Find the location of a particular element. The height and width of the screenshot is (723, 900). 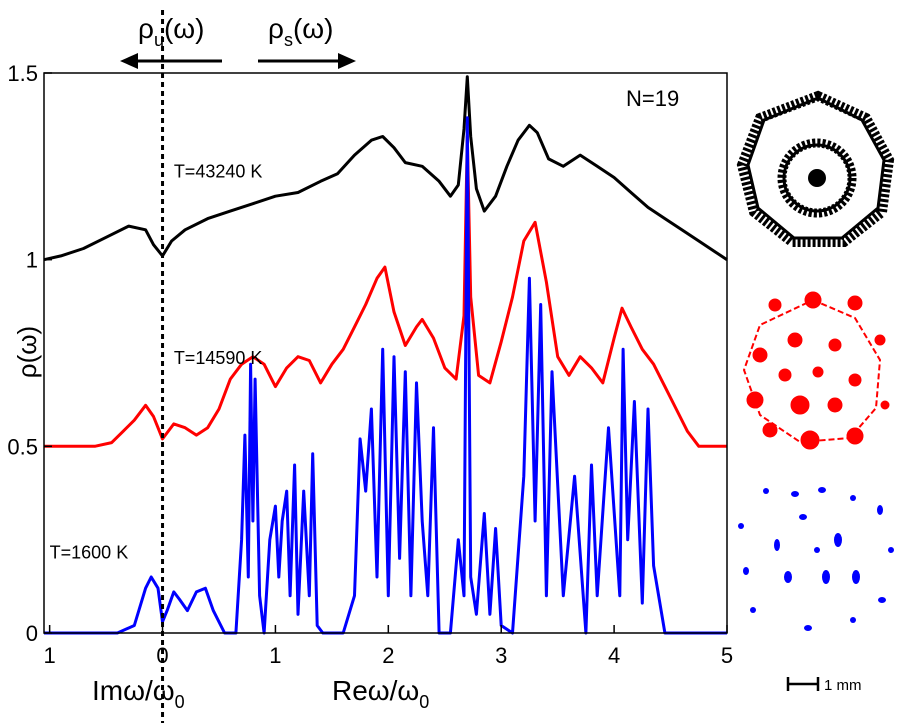

x-tick-label: 4 is located at coordinates (614, 655).